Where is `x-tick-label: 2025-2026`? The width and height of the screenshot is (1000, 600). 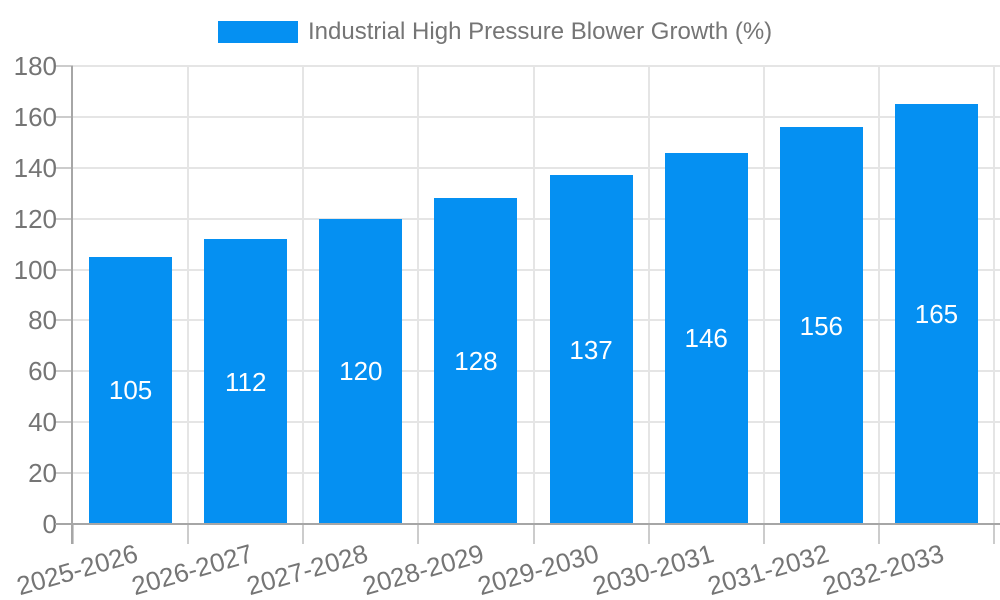
x-tick-label: 2025-2026 is located at coordinates (77, 569).